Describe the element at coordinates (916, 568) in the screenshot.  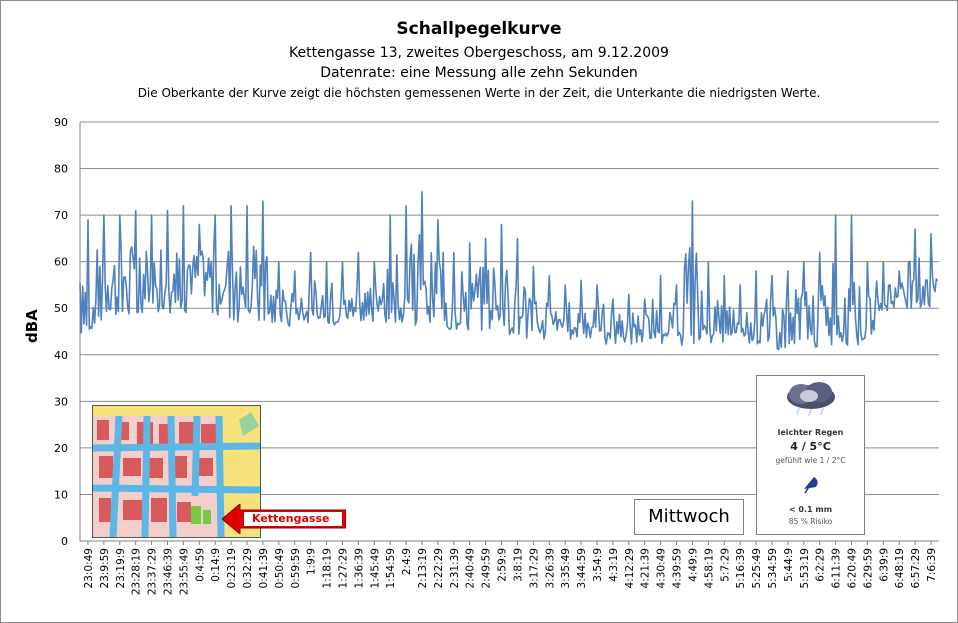
I see `x-tick-label: 6:57:29` at that location.